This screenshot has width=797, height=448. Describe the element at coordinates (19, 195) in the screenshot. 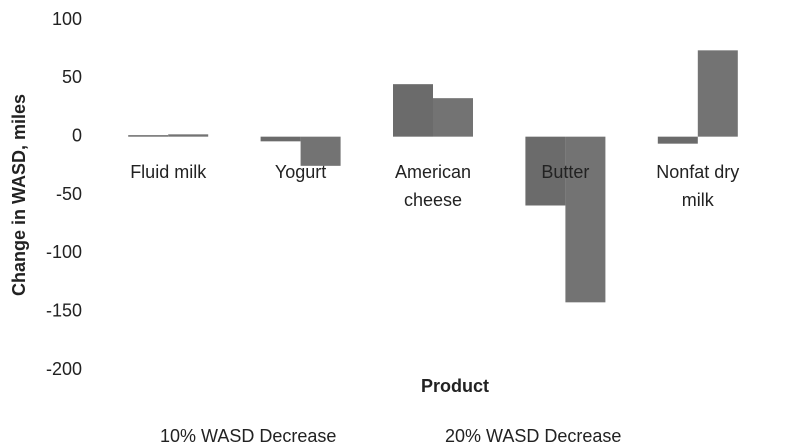

I see `y-axis-label: Change in WASD, miles` at that location.